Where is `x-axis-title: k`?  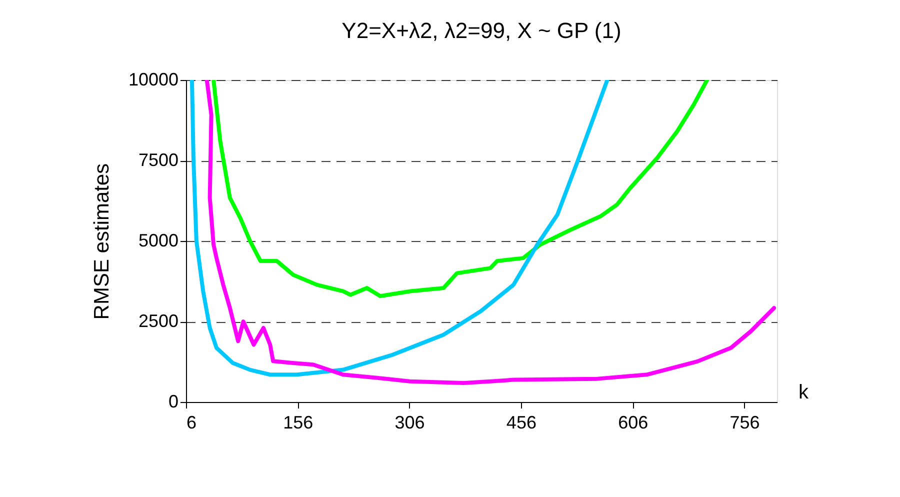
x-axis-title: k is located at coordinates (804, 393).